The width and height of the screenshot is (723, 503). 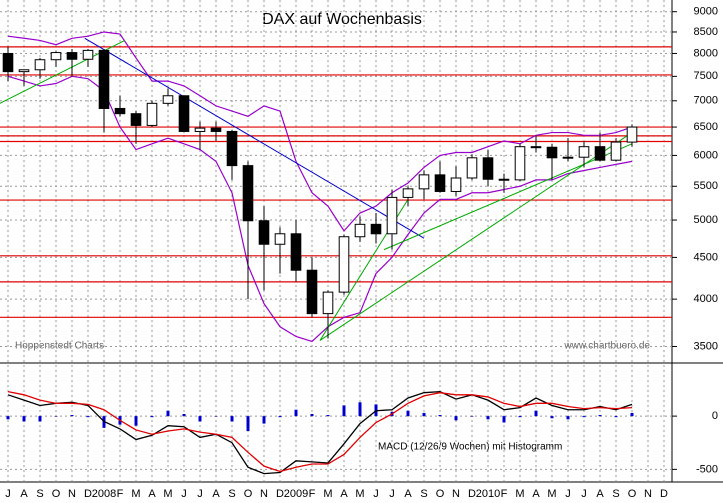 What do you see at coordinates (488, 494) in the screenshot?
I see `x-tick-label: 2010` at bounding box center [488, 494].